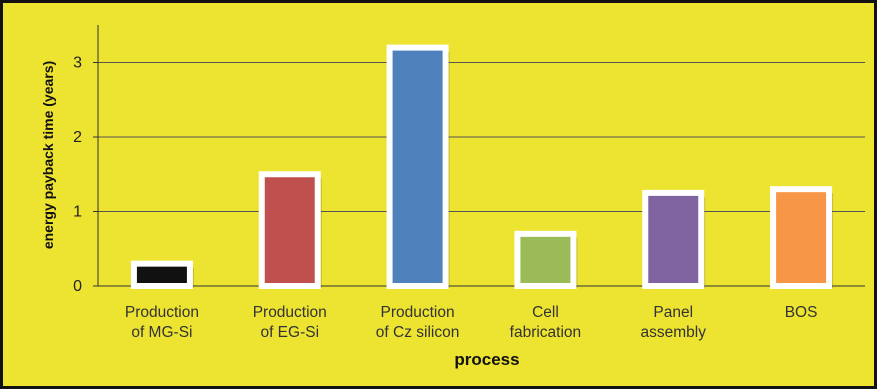 This screenshot has height=392, width=877. I want to click on x-tick-label: Panel assembly, so click(674, 322).